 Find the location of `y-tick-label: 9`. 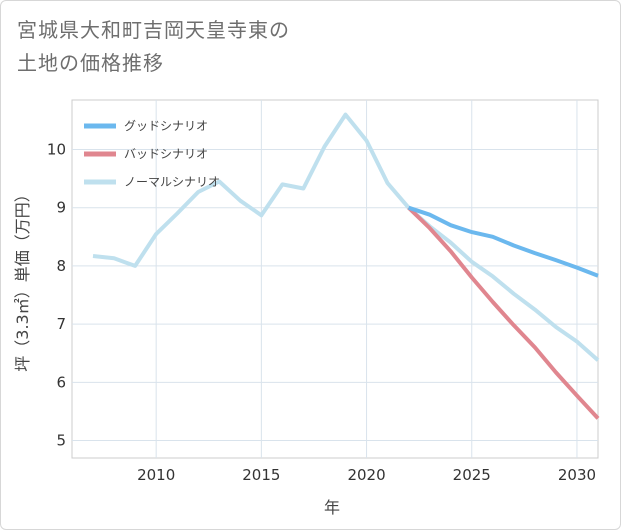

y-tick-label: 9 is located at coordinates (61, 208).